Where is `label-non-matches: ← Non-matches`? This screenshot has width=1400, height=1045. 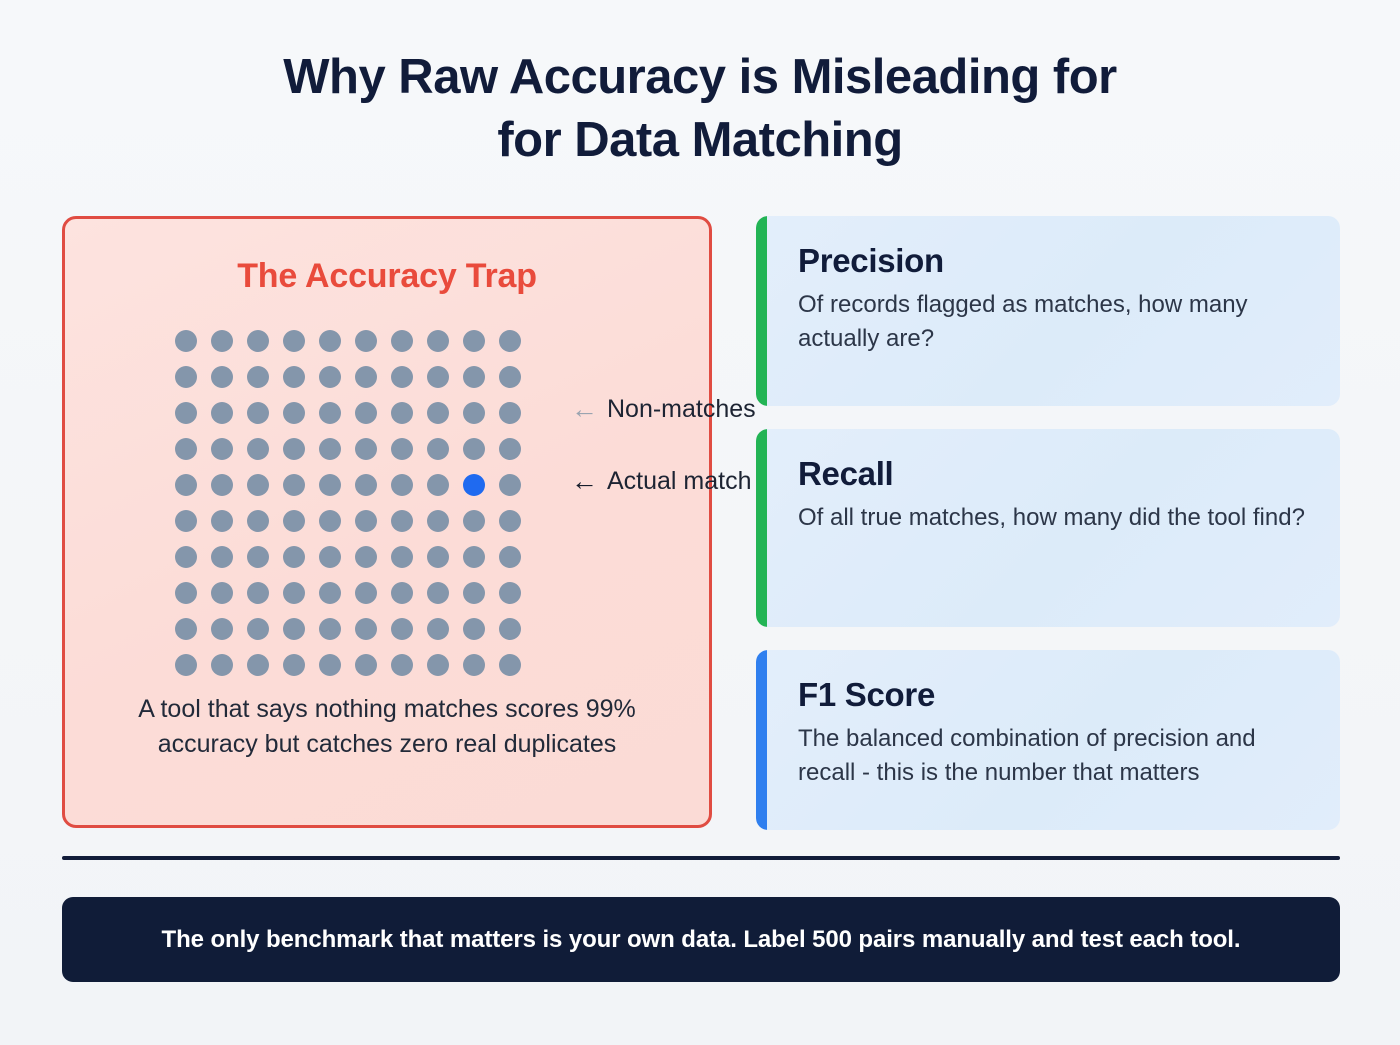
label-non-matches: ← Non-matches is located at coordinates (663, 409).